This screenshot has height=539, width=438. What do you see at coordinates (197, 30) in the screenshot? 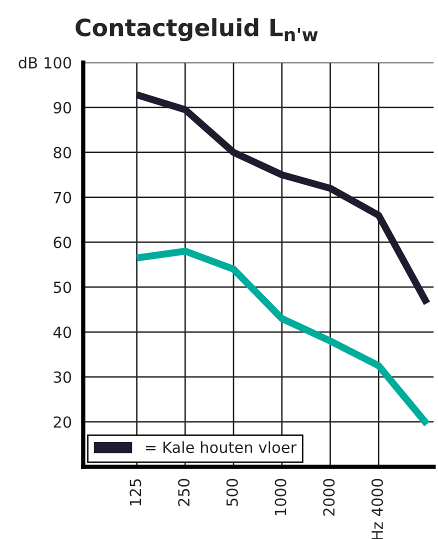
I see `chart-title: Contactgeluid Ln'w` at bounding box center [197, 30].